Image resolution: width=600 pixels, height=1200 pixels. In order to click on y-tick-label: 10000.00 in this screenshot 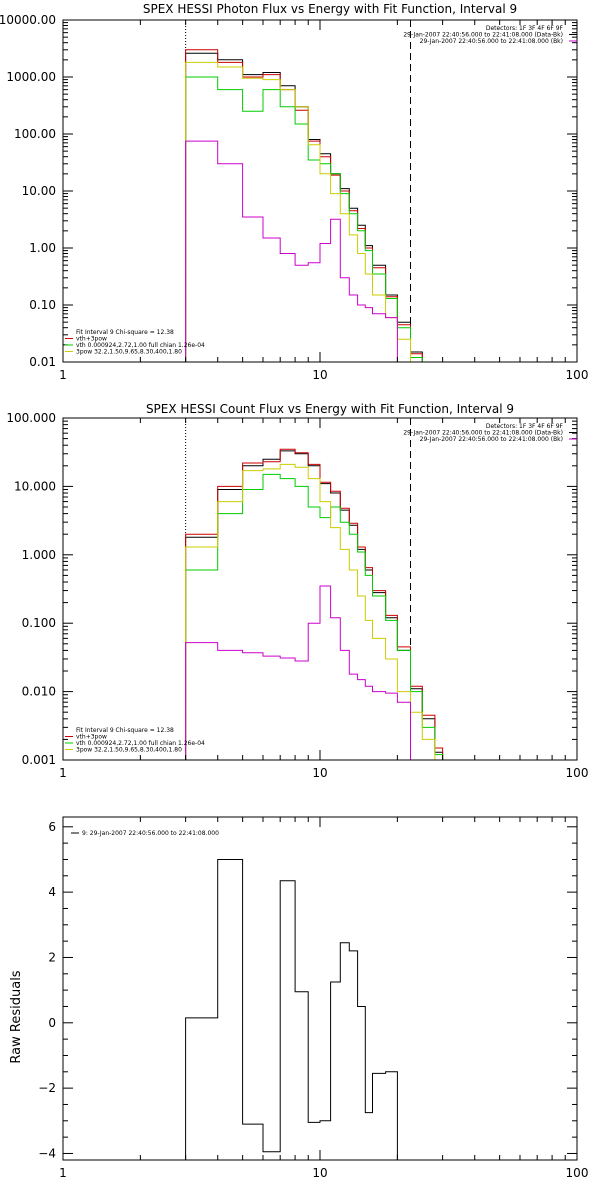, I will do `click(28, 20)`.